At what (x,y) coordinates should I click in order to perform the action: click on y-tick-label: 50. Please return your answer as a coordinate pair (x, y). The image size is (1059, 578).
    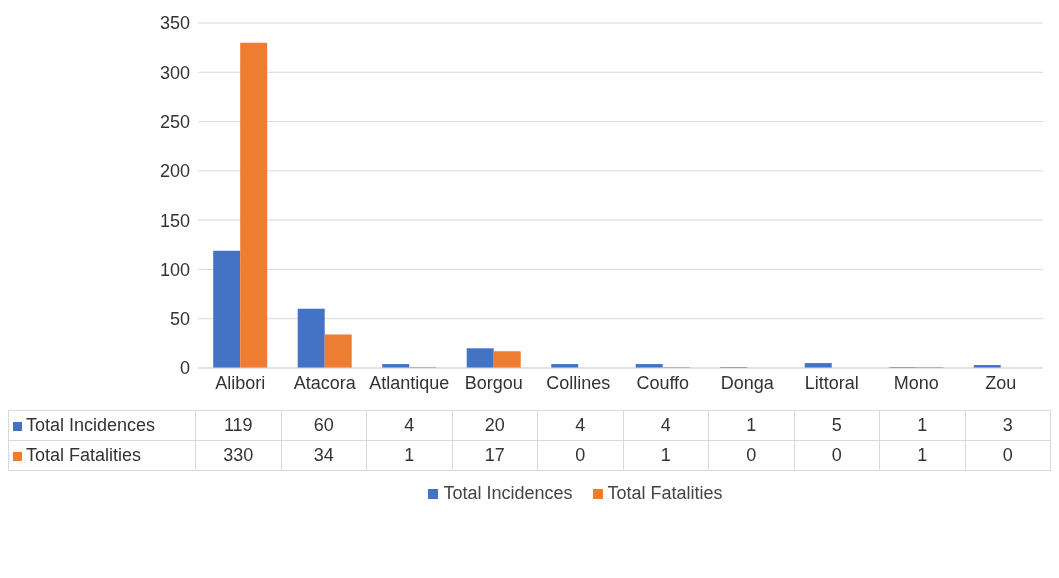
    Looking at the image, I should click on (179, 319).